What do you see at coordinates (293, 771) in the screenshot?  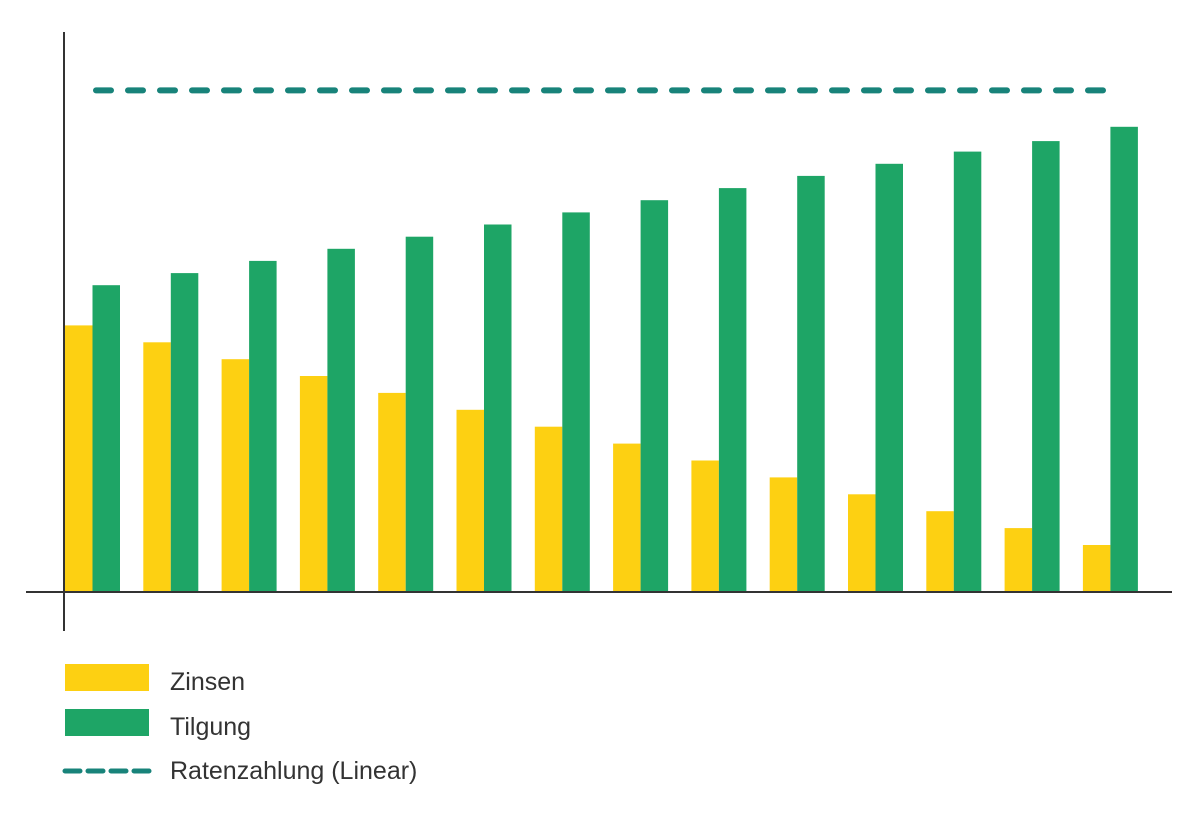 I see `legend-label-ratenzahlung: Ratenzahlung (Linear)` at bounding box center [293, 771].